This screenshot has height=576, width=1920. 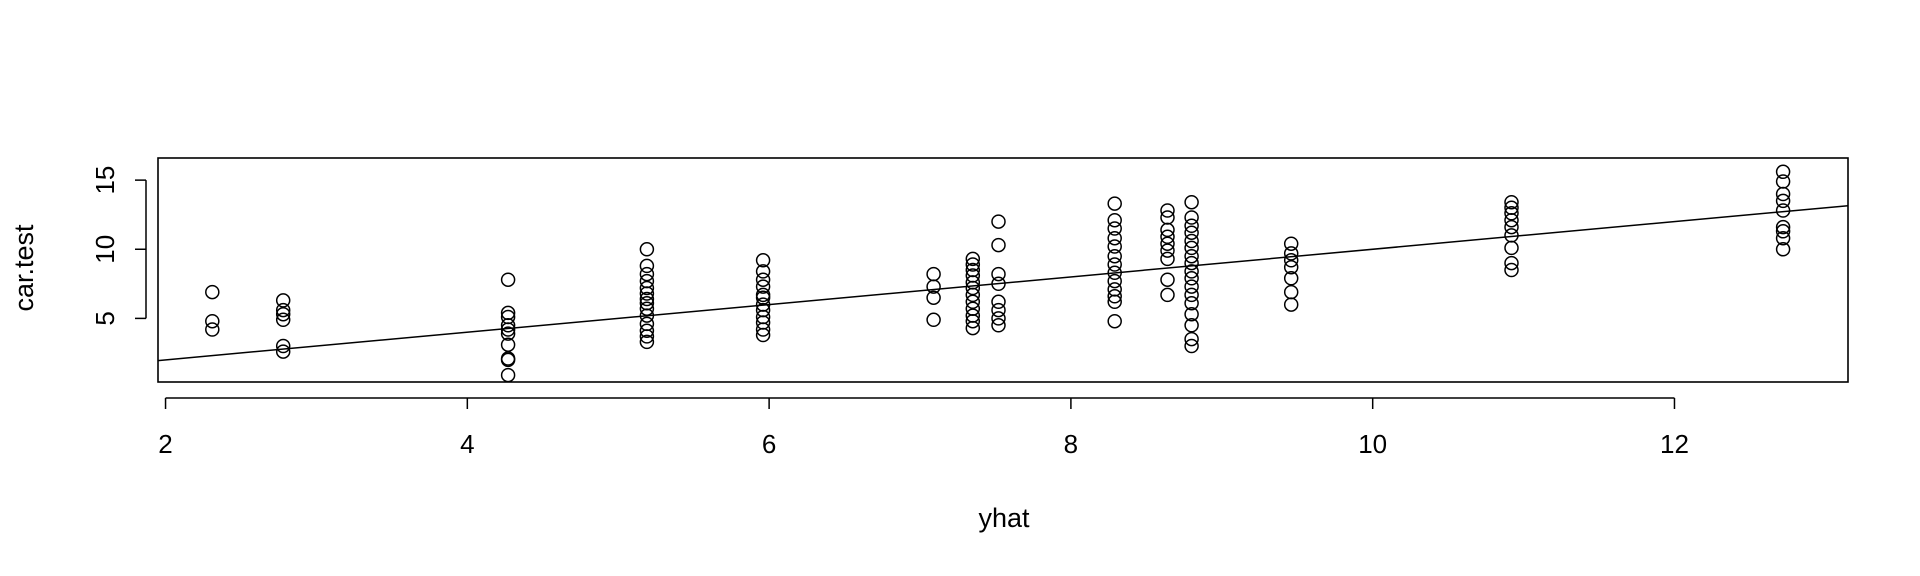 I want to click on y-tick-label: 10, so click(x=105, y=249).